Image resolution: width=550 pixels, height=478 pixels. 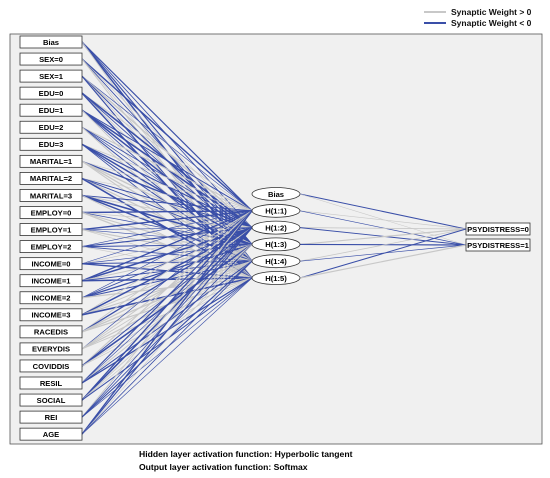 I want to click on input-node: RACEDIS, so click(x=51, y=332).